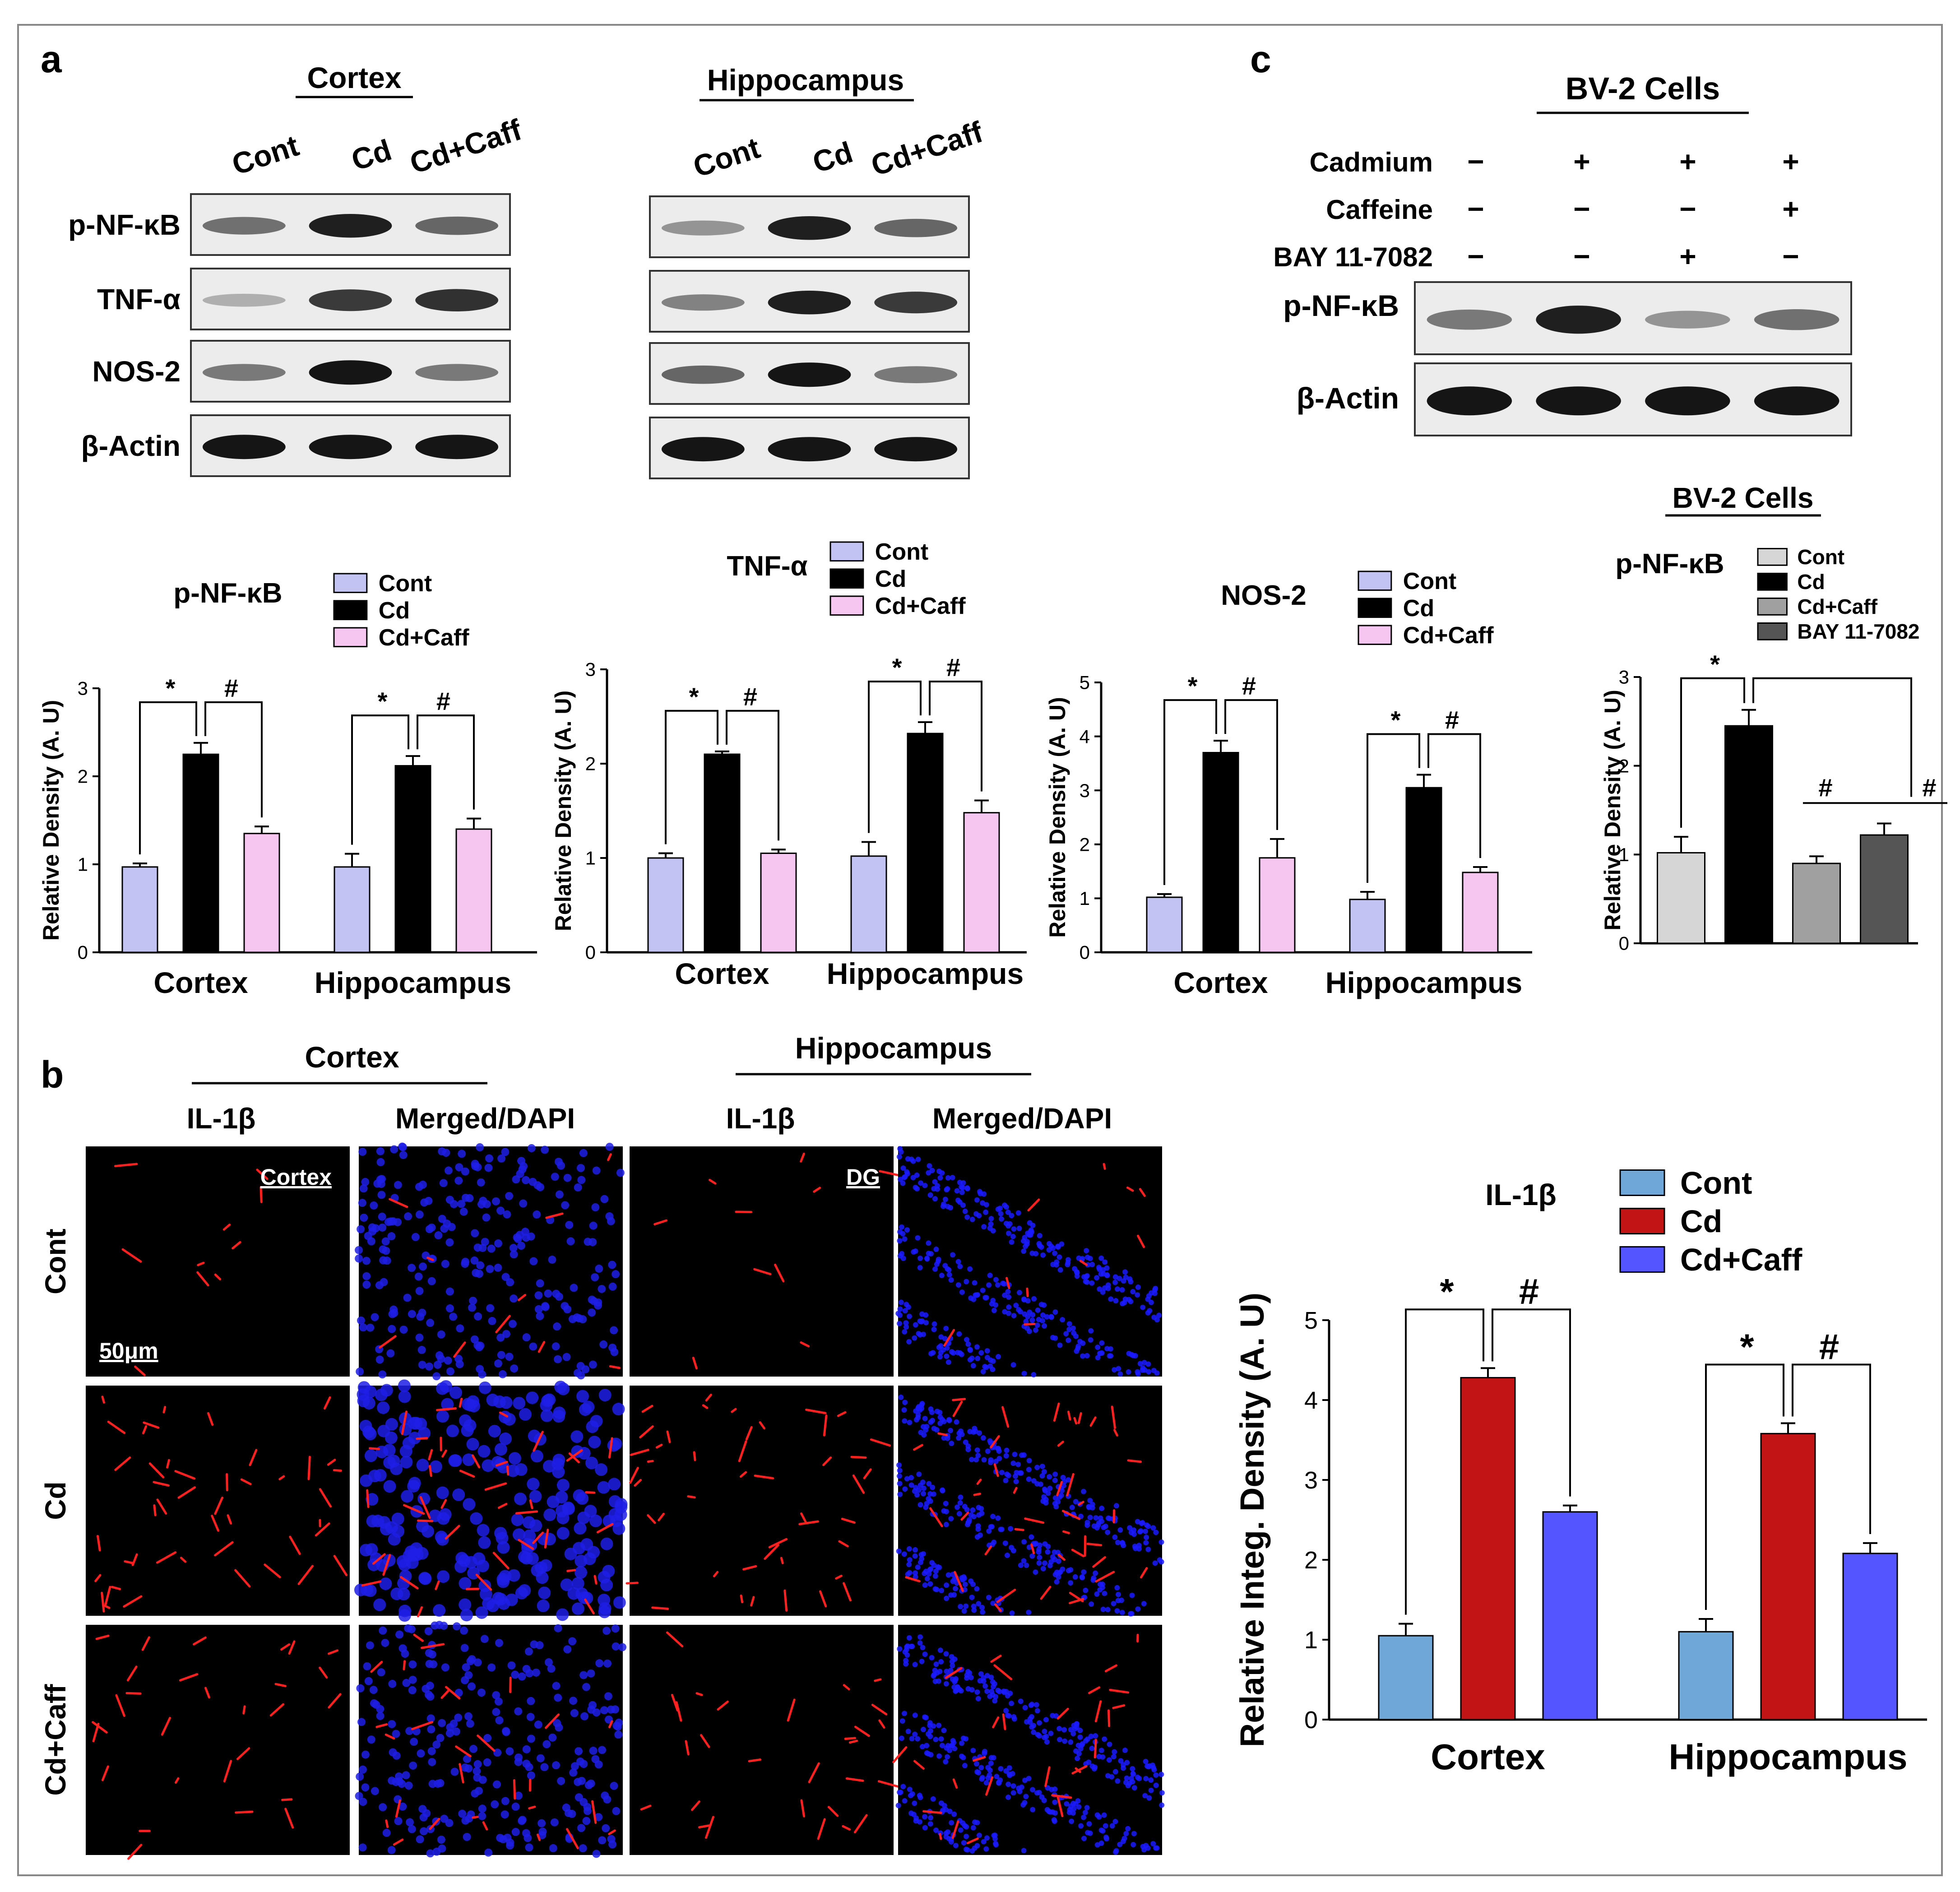  Describe the element at coordinates (1251, 765) in the screenshot. I see `significance-bracket` at that location.